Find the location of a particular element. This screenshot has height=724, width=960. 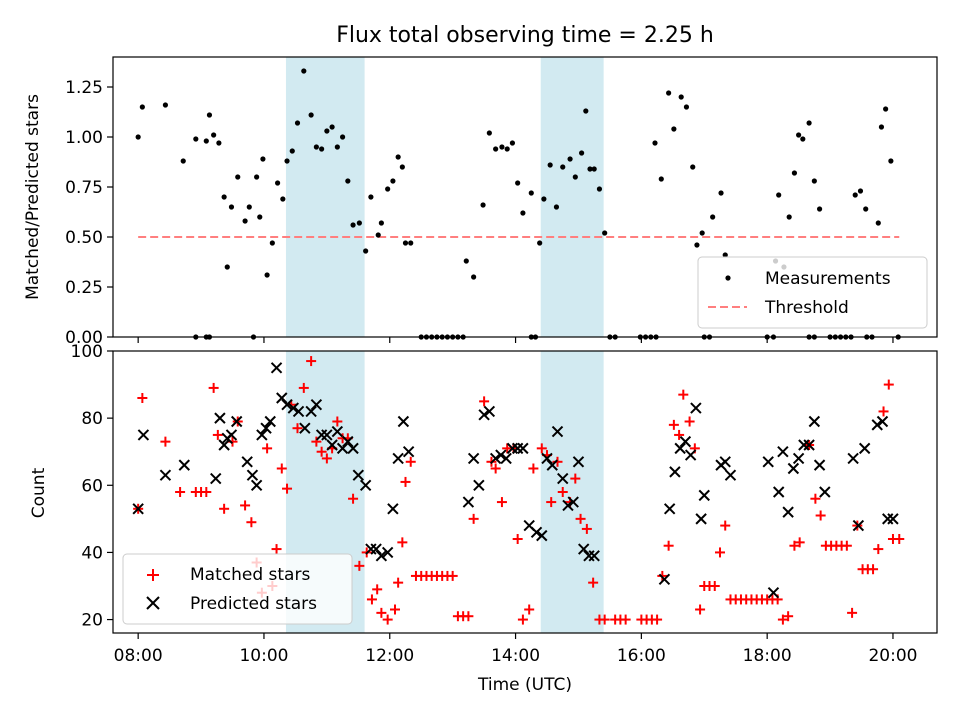

y-tick-label: 1.00 is located at coordinates (84, 138).